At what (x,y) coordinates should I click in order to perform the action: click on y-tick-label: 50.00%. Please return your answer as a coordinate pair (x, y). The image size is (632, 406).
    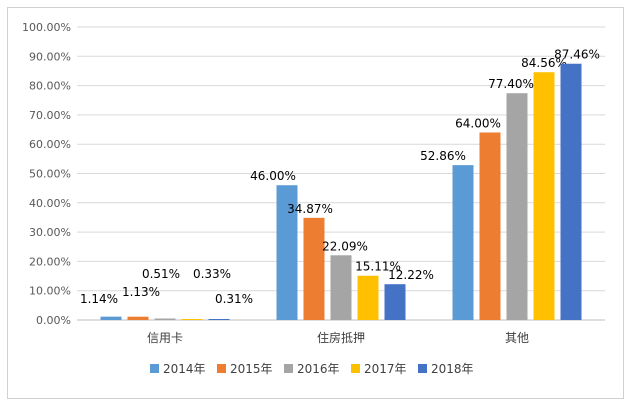
    Looking at the image, I should click on (50, 174).